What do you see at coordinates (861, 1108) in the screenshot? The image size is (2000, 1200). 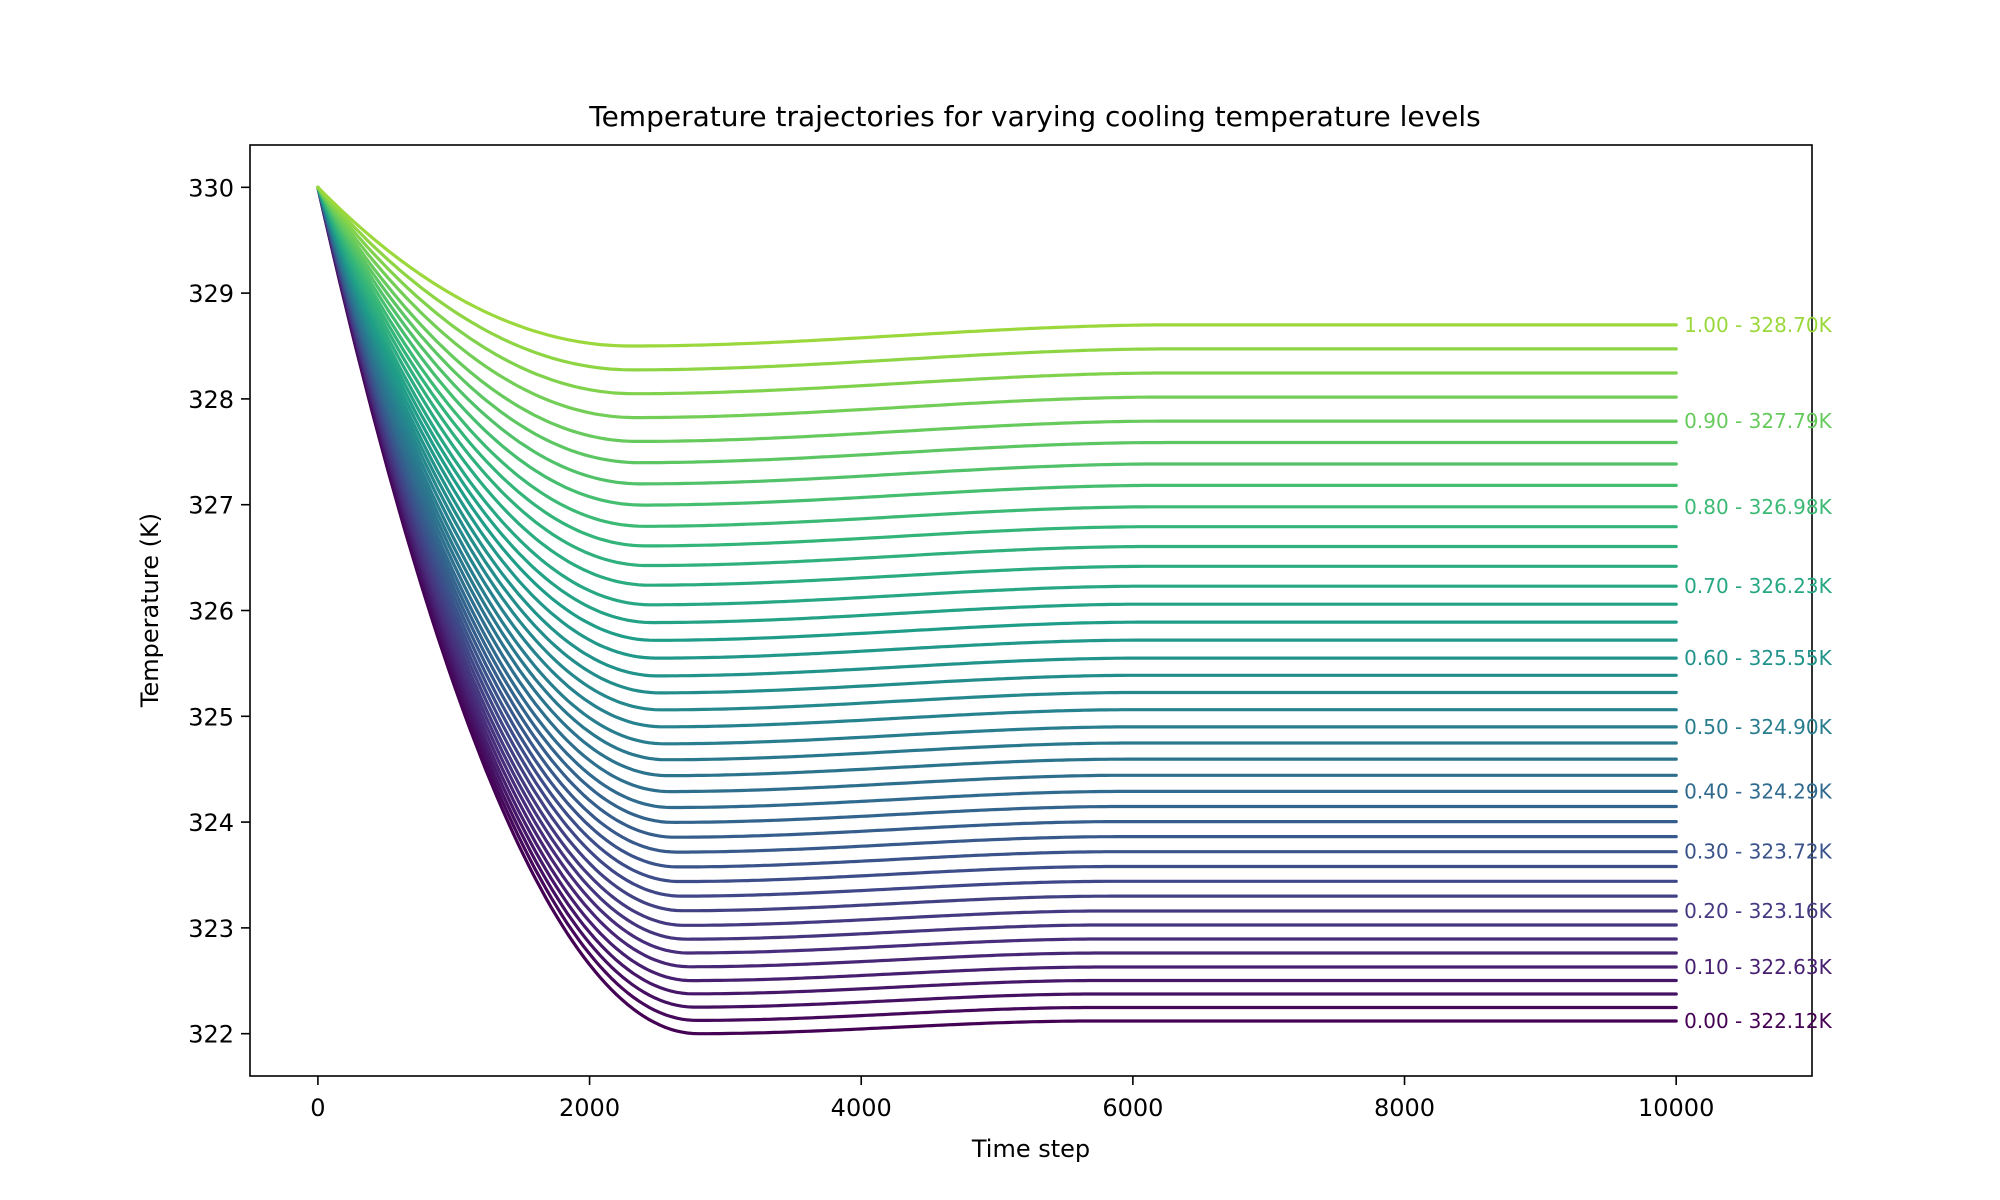 I see `x-tick-label: 4000` at bounding box center [861, 1108].